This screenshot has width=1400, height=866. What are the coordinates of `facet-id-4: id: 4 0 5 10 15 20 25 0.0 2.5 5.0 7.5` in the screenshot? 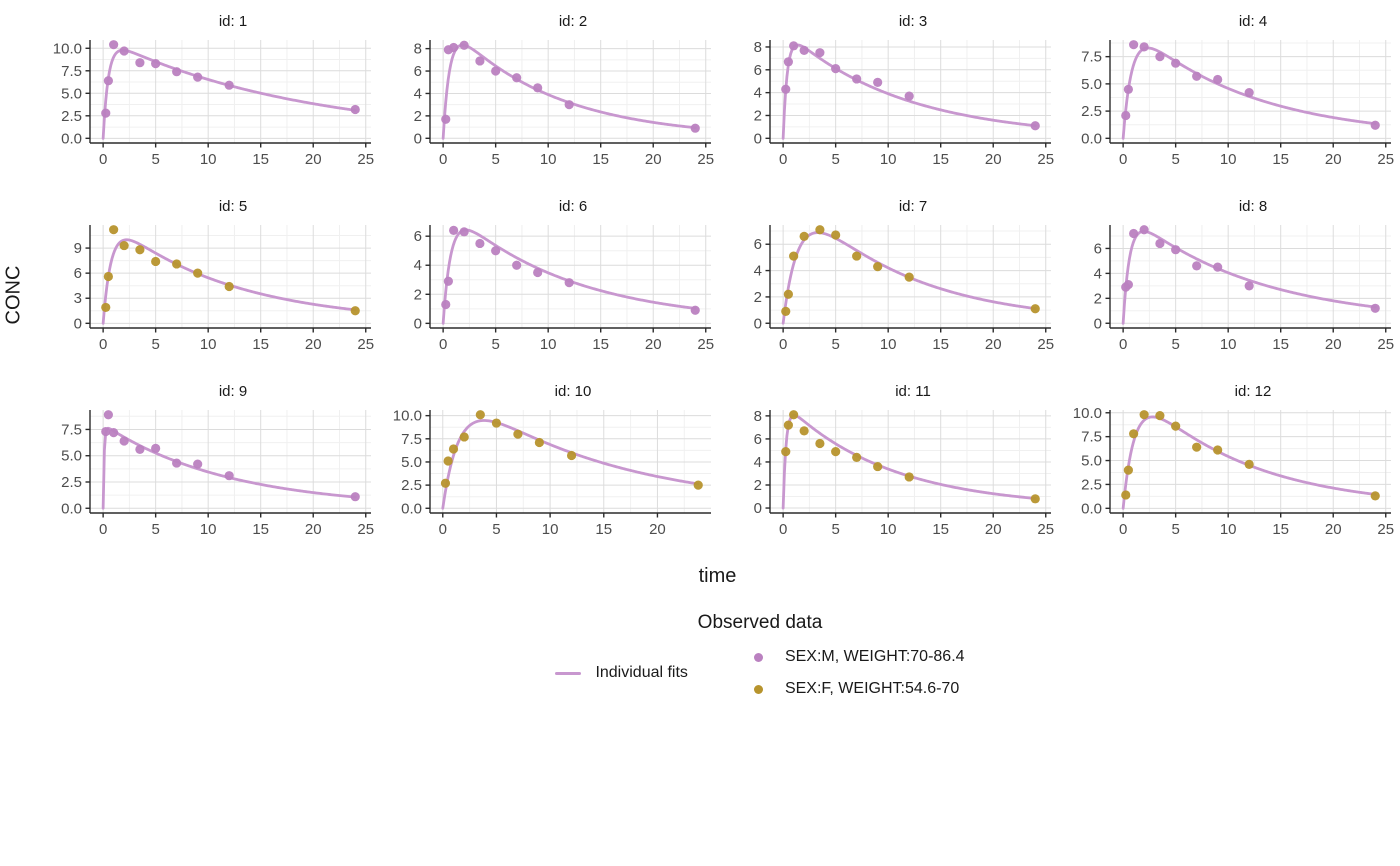 It's located at (1228, 92).